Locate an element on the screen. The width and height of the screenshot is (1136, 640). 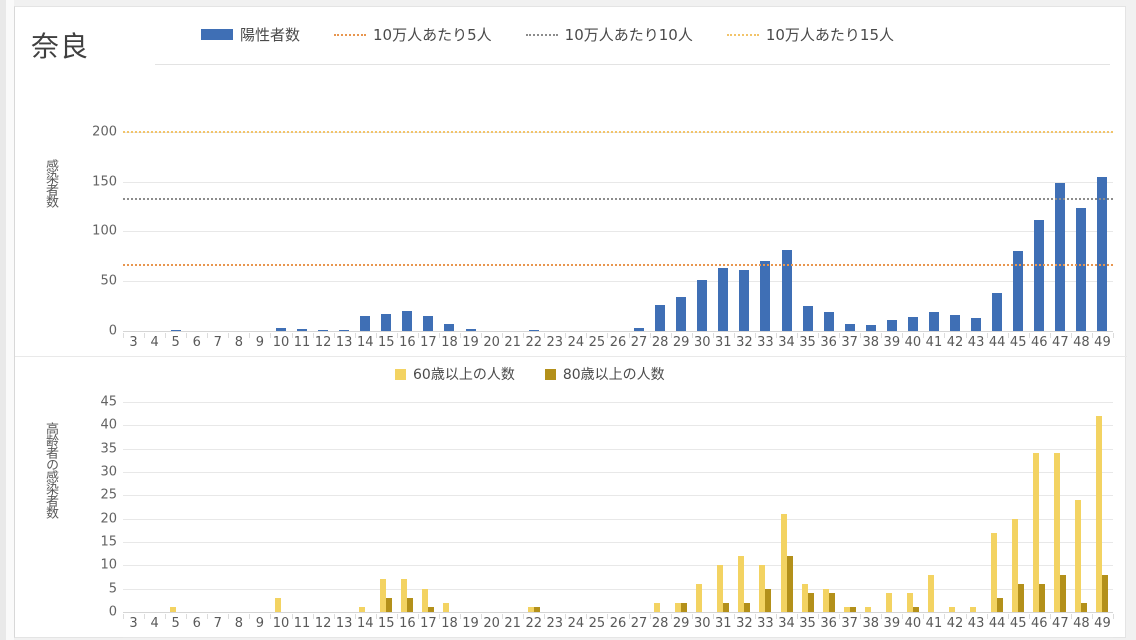
legend-item: 10万人あたり15人 is located at coordinates (810, 34).